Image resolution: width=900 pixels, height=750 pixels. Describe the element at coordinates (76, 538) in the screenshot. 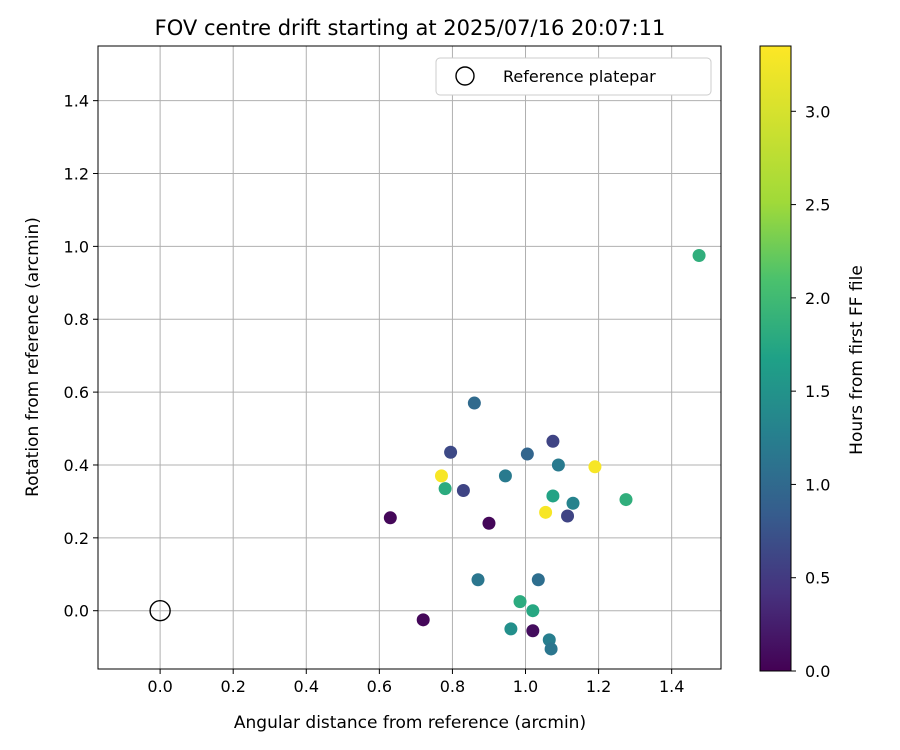

I see `y-tick-label: 0.2` at that location.